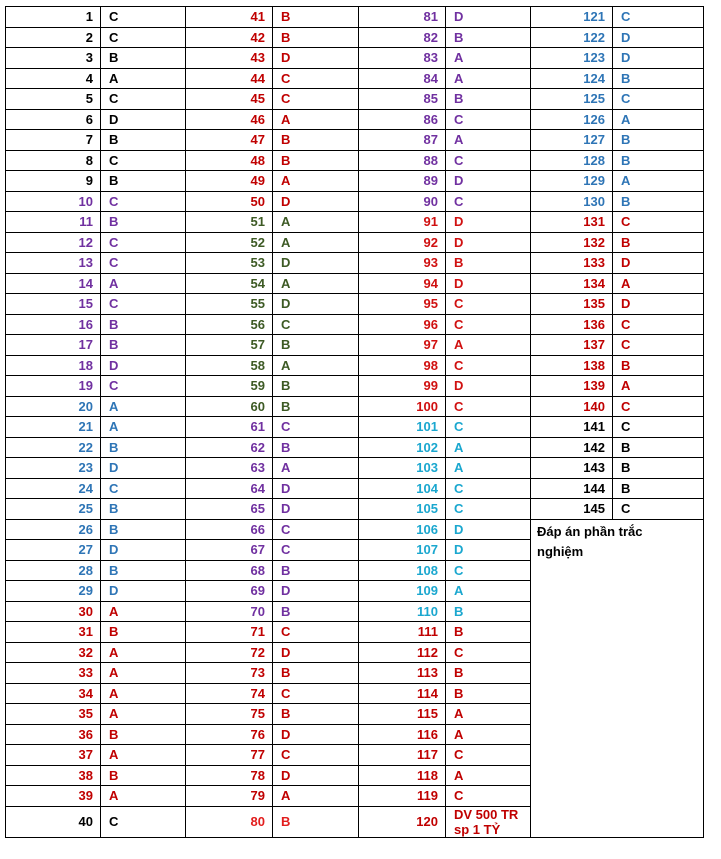 The height and width of the screenshot is (859, 721). I want to click on question-number: 87, so click(402, 140).